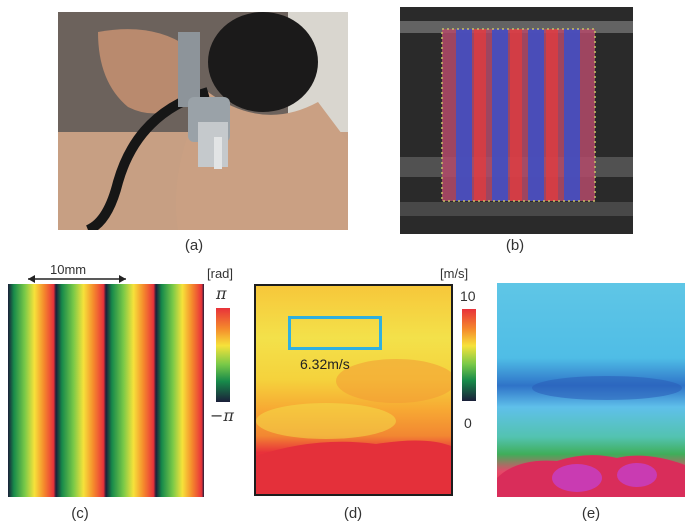 The width and height of the screenshot is (692, 528). Describe the element at coordinates (469, 355) in the screenshot. I see `velocity-colorbar` at that location.